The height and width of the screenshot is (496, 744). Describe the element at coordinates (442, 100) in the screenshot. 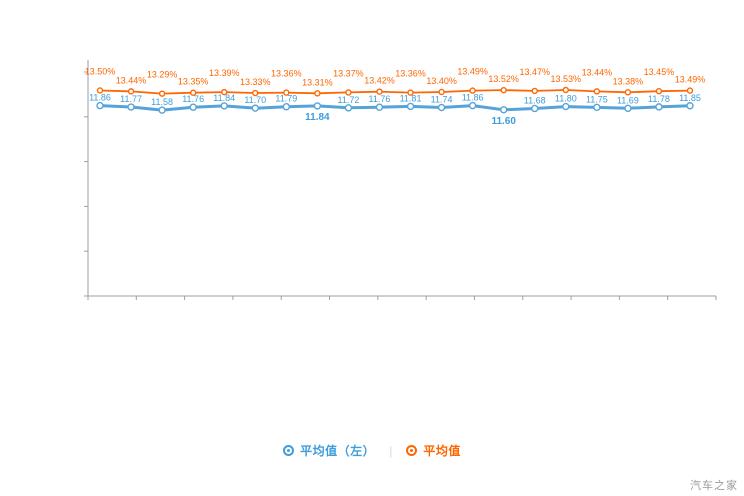

I see `data-point-label: 11.74` at that location.